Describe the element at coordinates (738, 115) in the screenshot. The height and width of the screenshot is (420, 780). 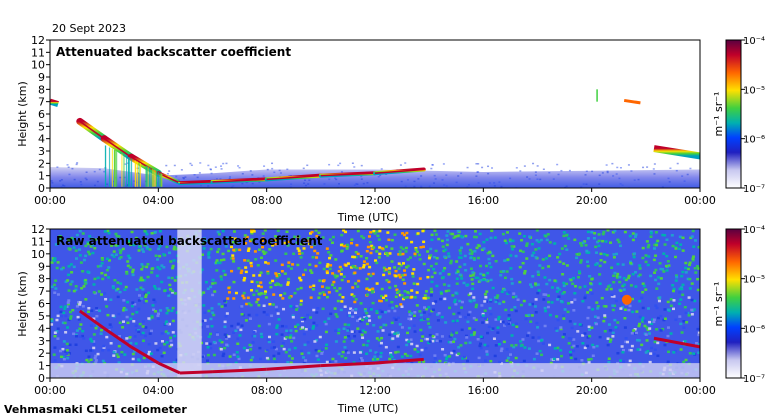
I see `colorbar: m⁻¹ sr⁻¹ 10⁻⁴10⁻⁵10⁻⁶10⁻⁷` at that location.